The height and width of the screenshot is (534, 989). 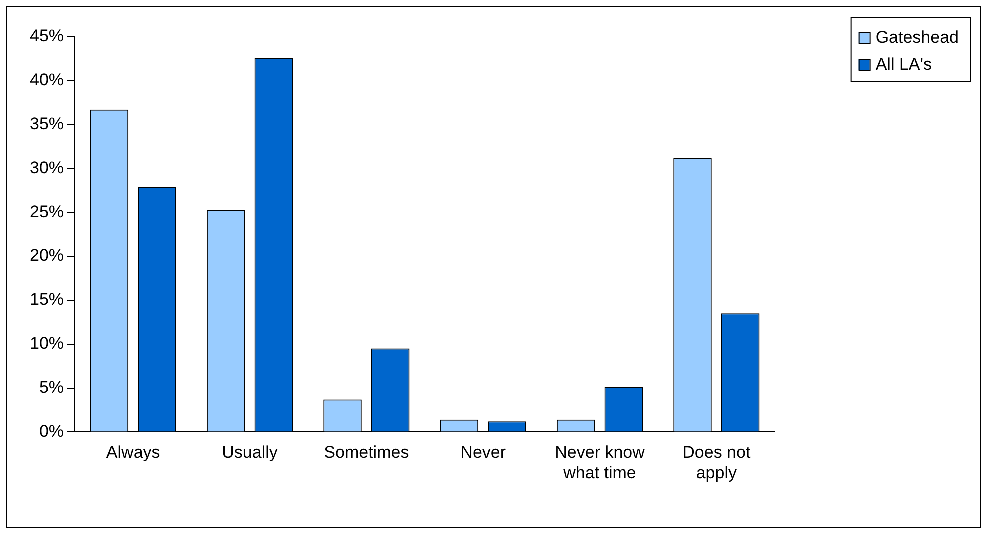 What do you see at coordinates (47, 80) in the screenshot?
I see `y-tick-label: 40%` at bounding box center [47, 80].